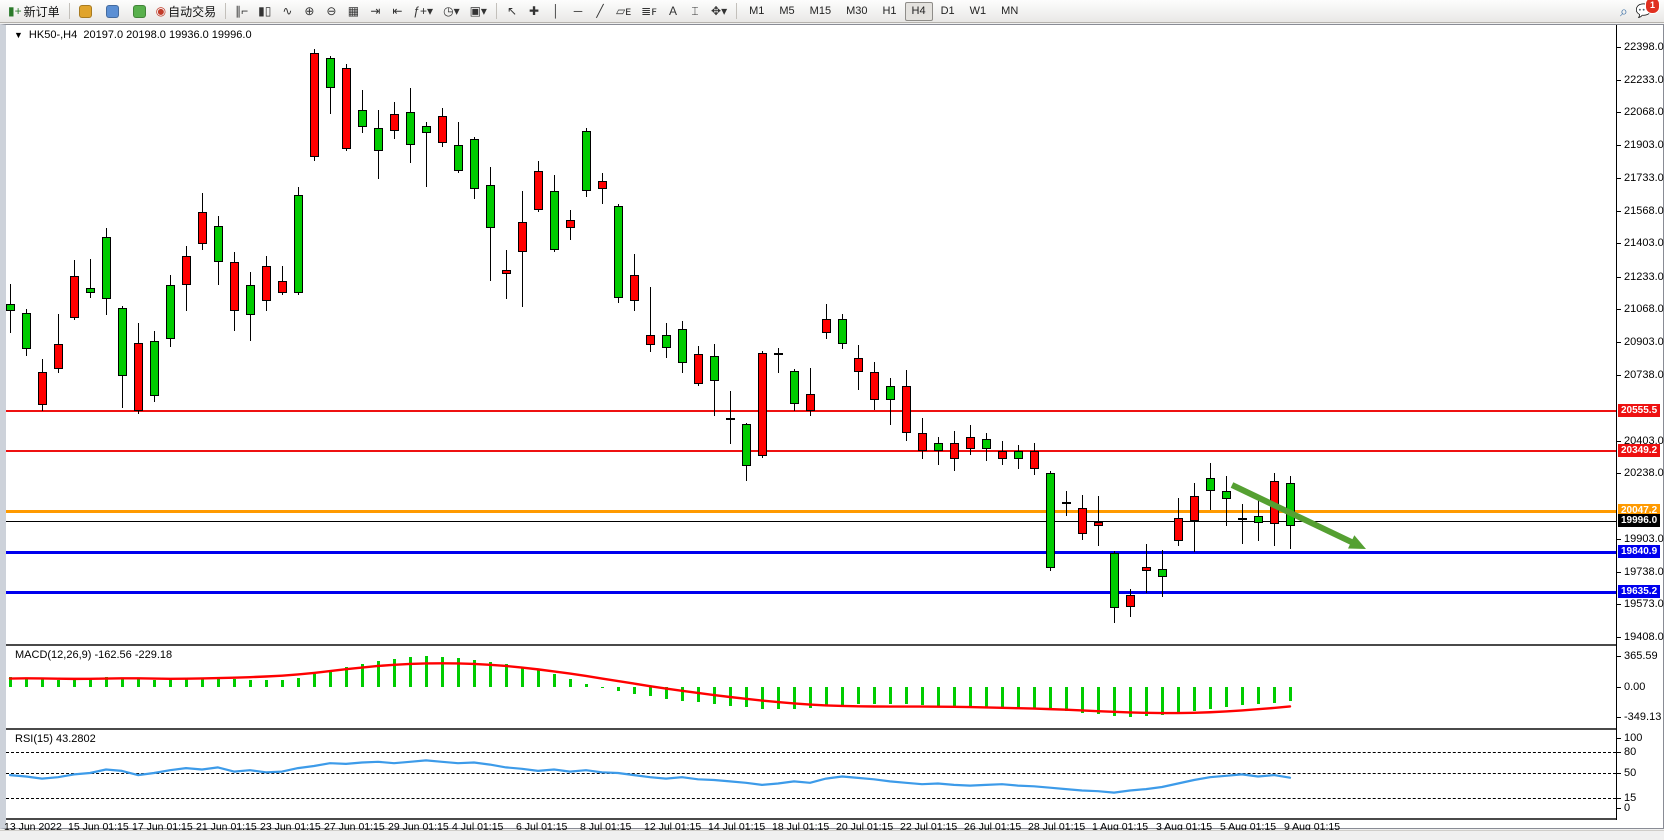  What do you see at coordinates (918, 11) in the screenshot?
I see `timeframe-h4: H4` at bounding box center [918, 11].